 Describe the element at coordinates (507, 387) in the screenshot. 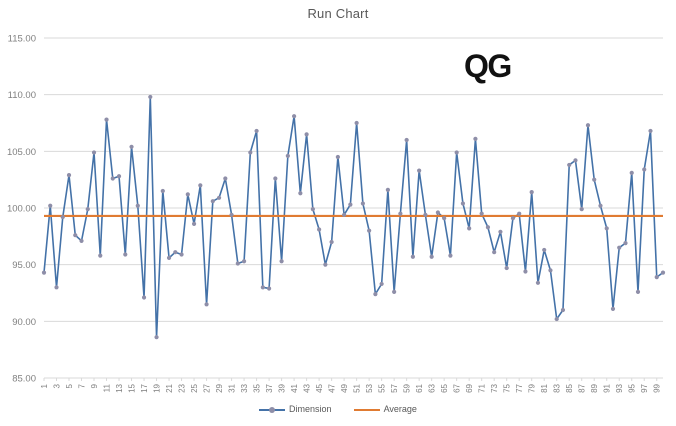

I see `x-axis-tick-label: 75` at that location.